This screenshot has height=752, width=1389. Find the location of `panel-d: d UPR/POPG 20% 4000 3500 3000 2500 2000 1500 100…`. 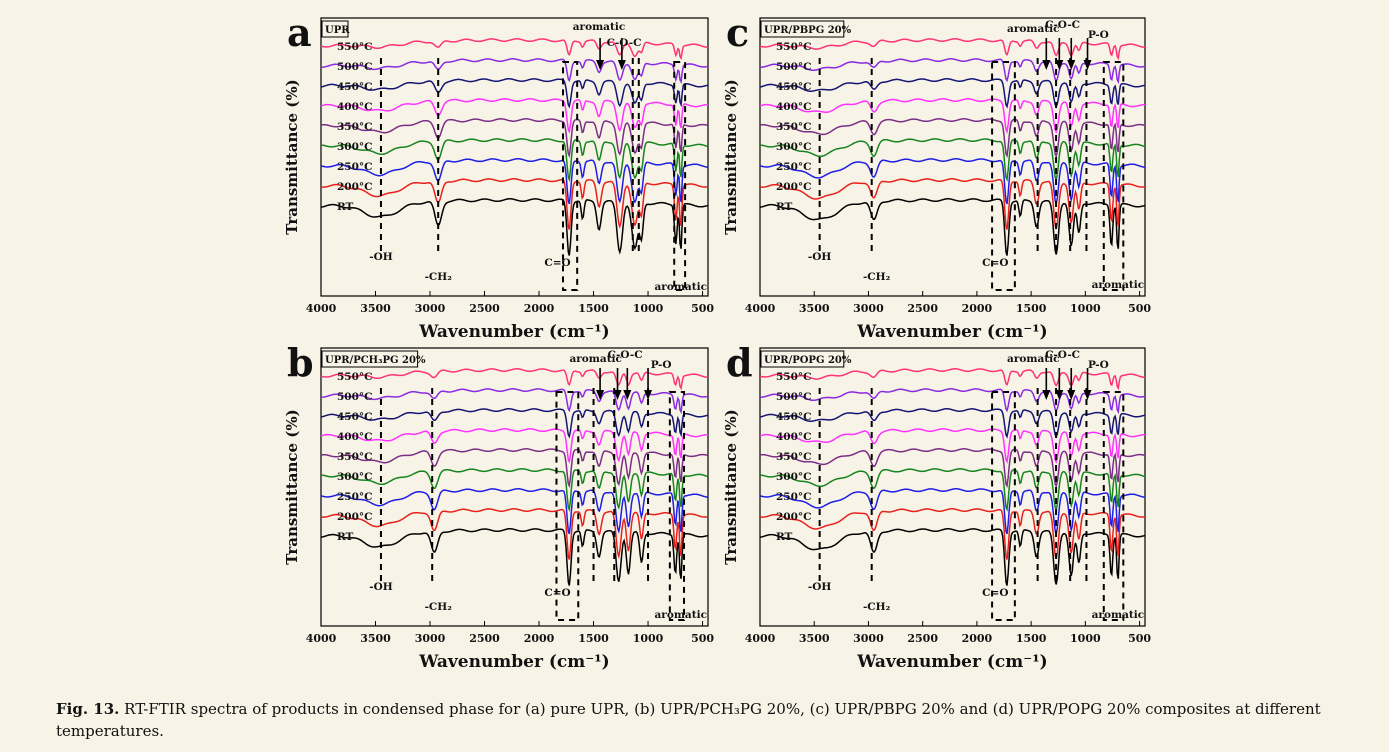

panel-d: d UPR/POPG 20% 4000 3500 3000 2500 2000 1500 100… is located at coordinates (936, 506).